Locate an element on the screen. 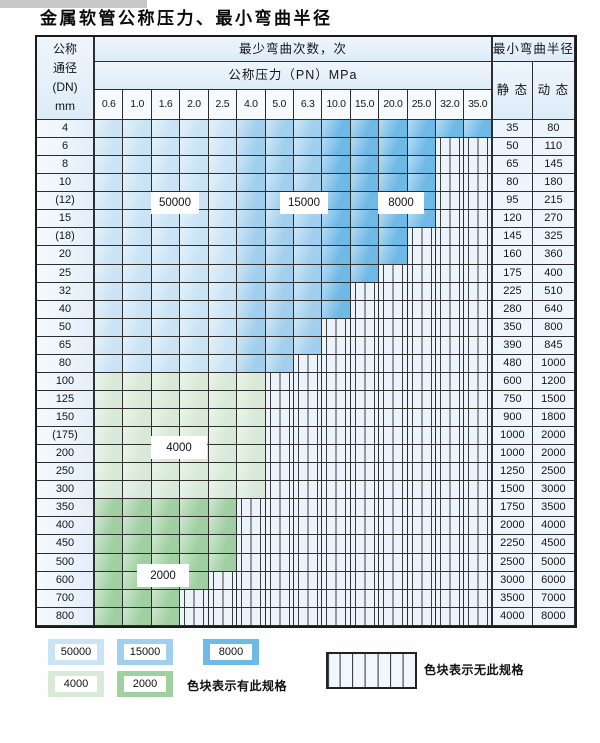  static-cell-300: 1500 is located at coordinates (512, 490).